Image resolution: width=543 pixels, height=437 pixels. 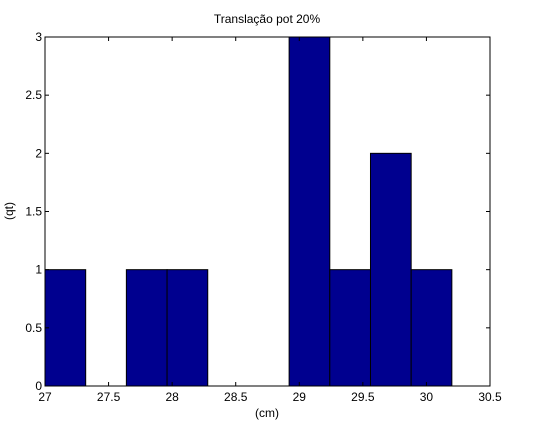 What do you see at coordinates (33, 212) in the screenshot?
I see `y-tick-label-3: 1.5` at bounding box center [33, 212].